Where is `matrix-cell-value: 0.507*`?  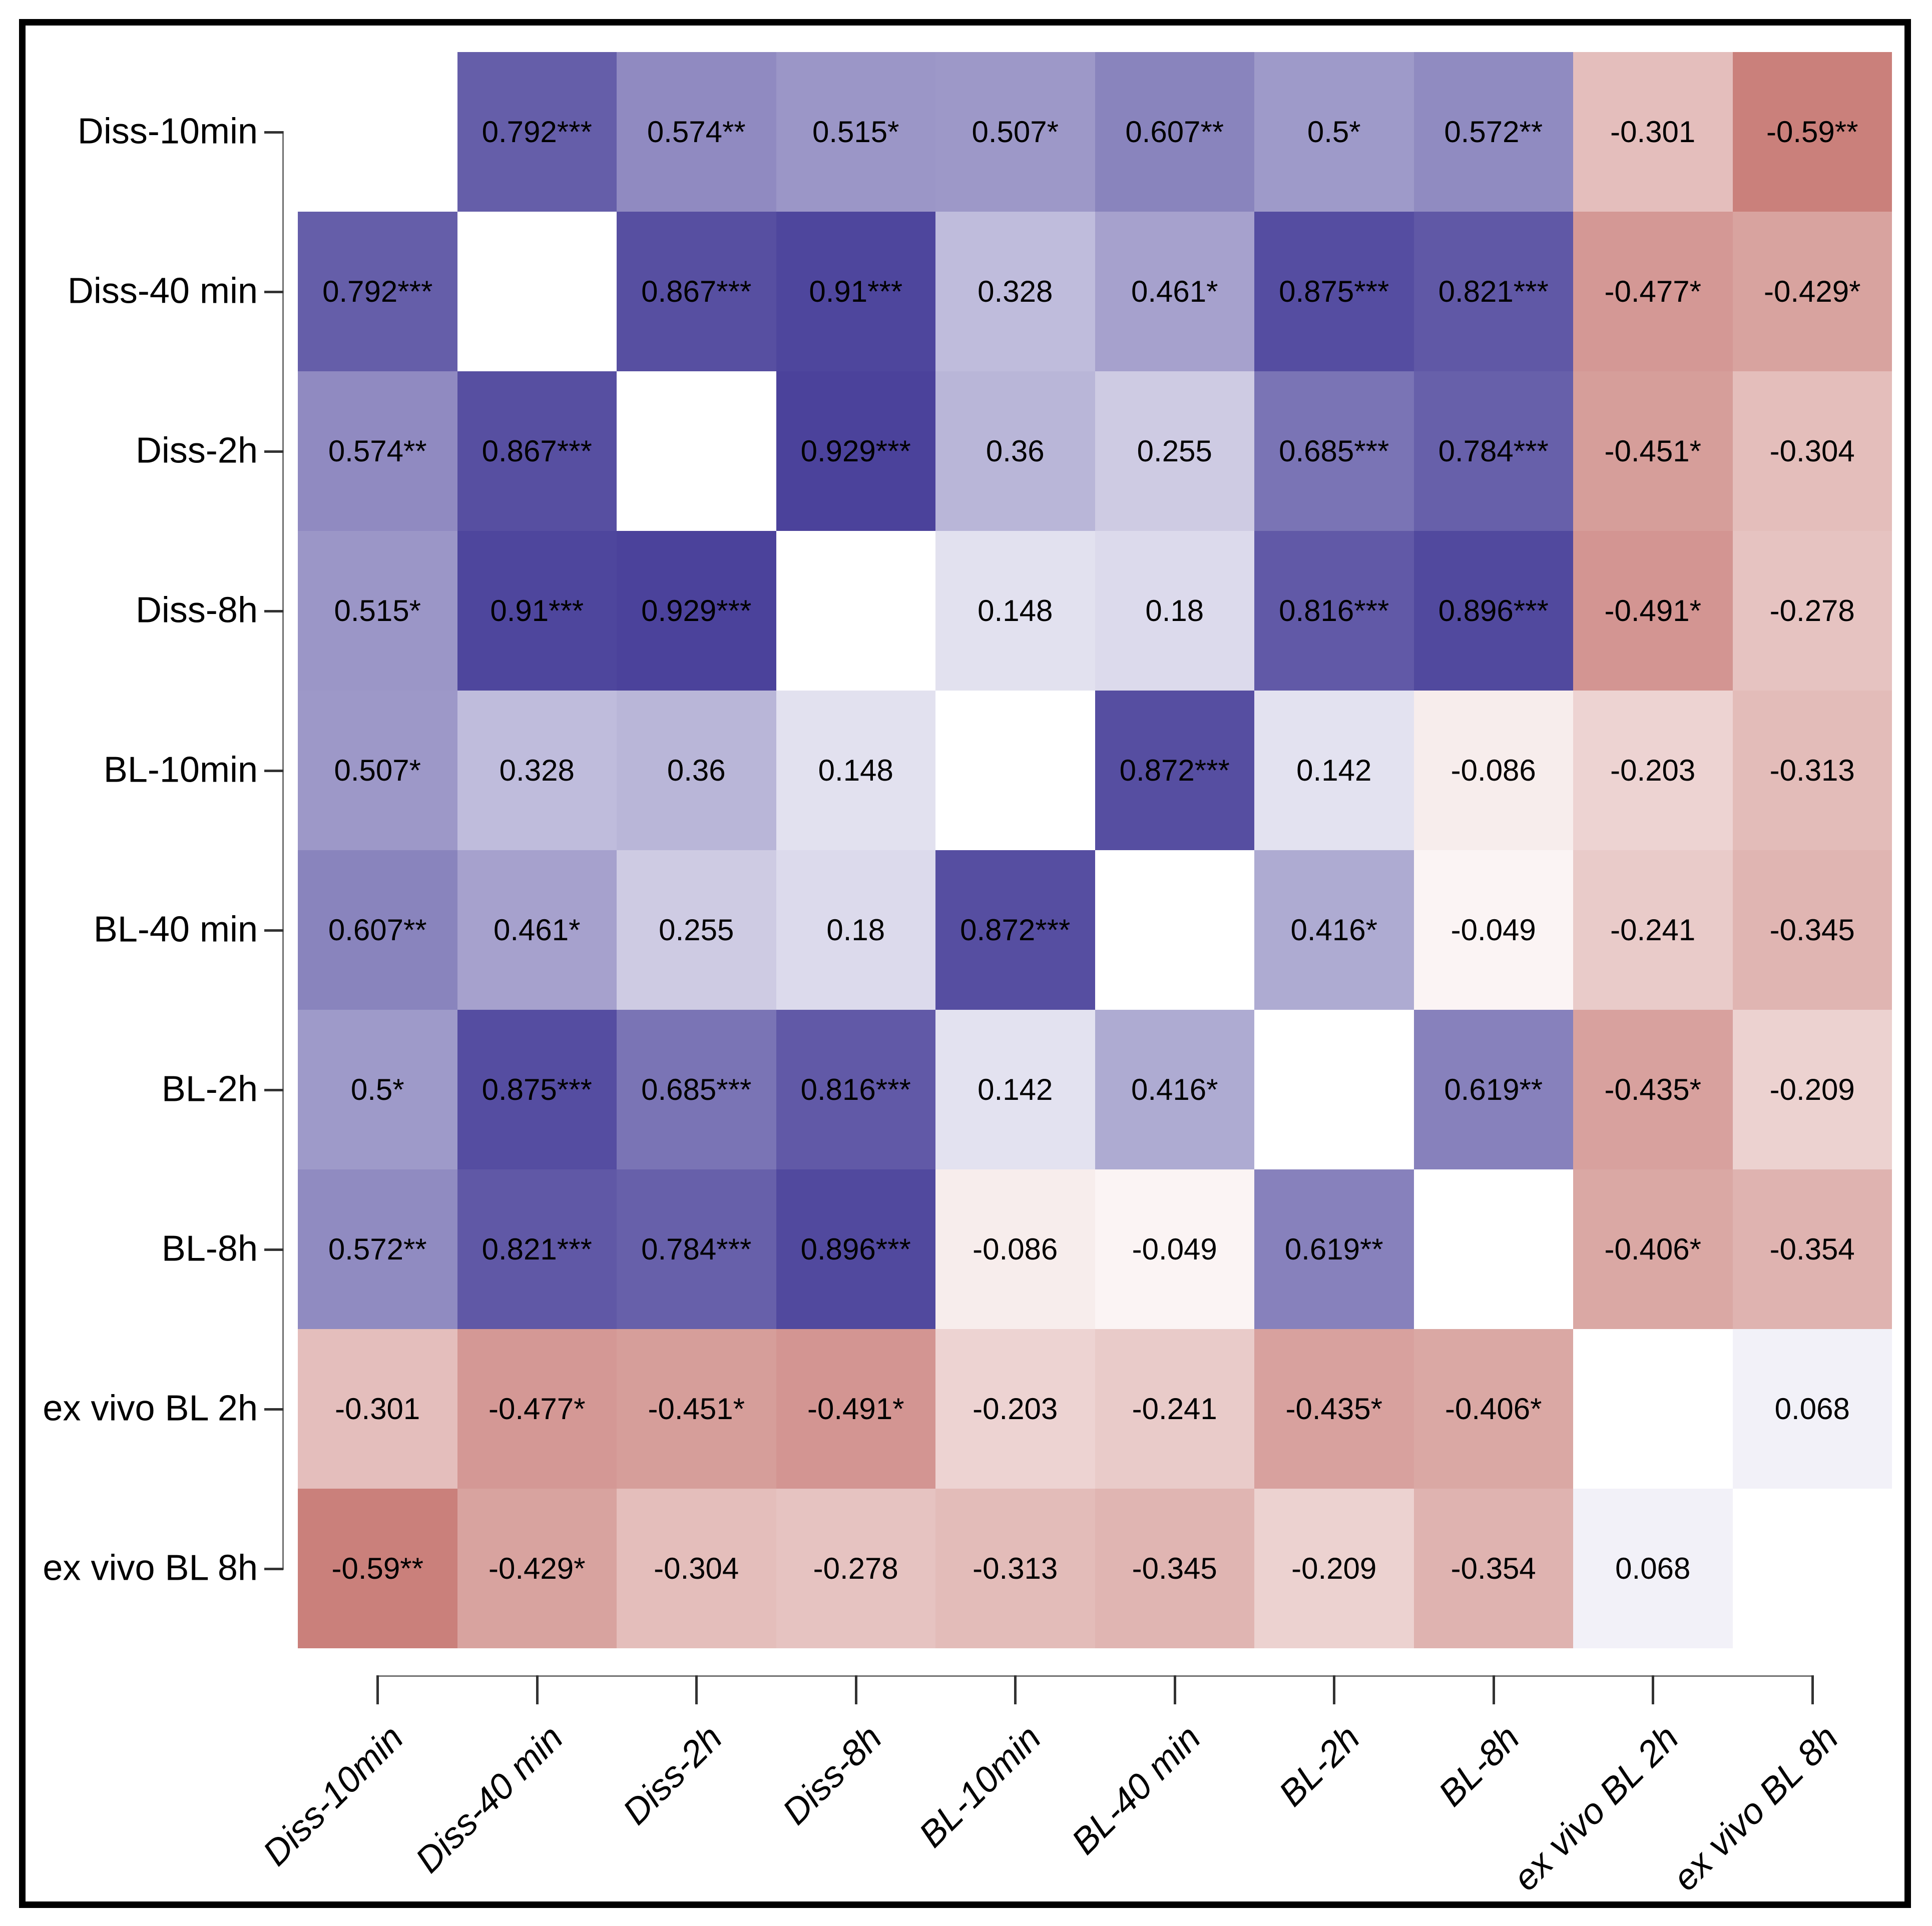 matrix-cell-value: 0.507* is located at coordinates (1015, 132).